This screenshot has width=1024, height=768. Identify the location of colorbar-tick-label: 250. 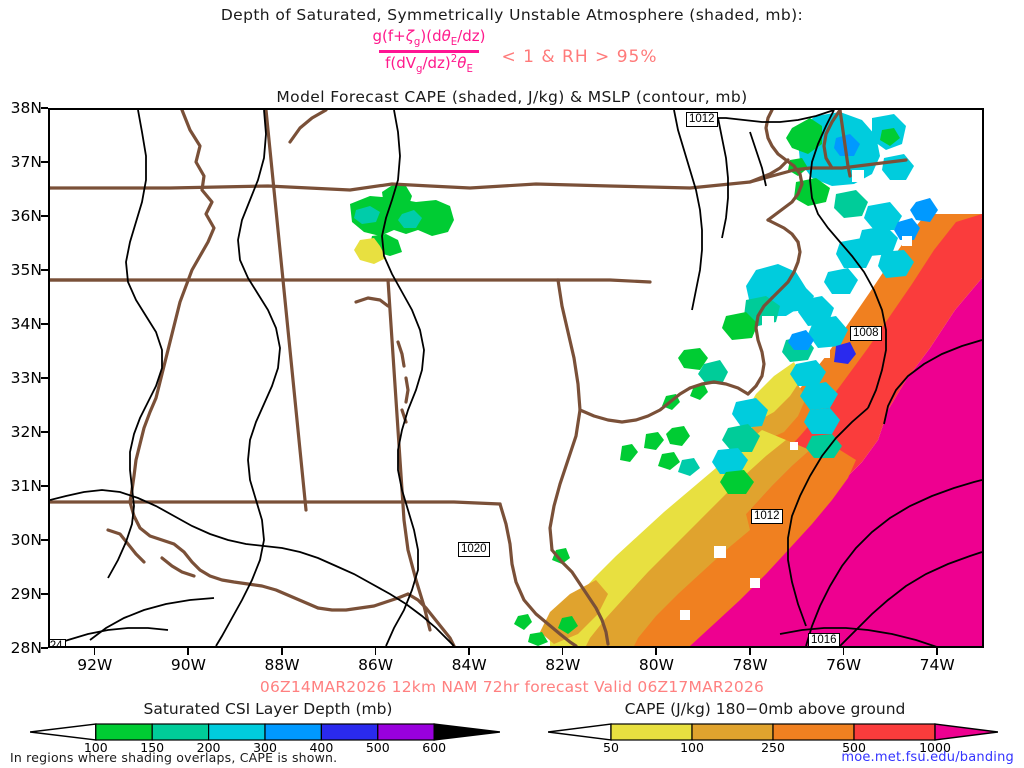
(773, 747).